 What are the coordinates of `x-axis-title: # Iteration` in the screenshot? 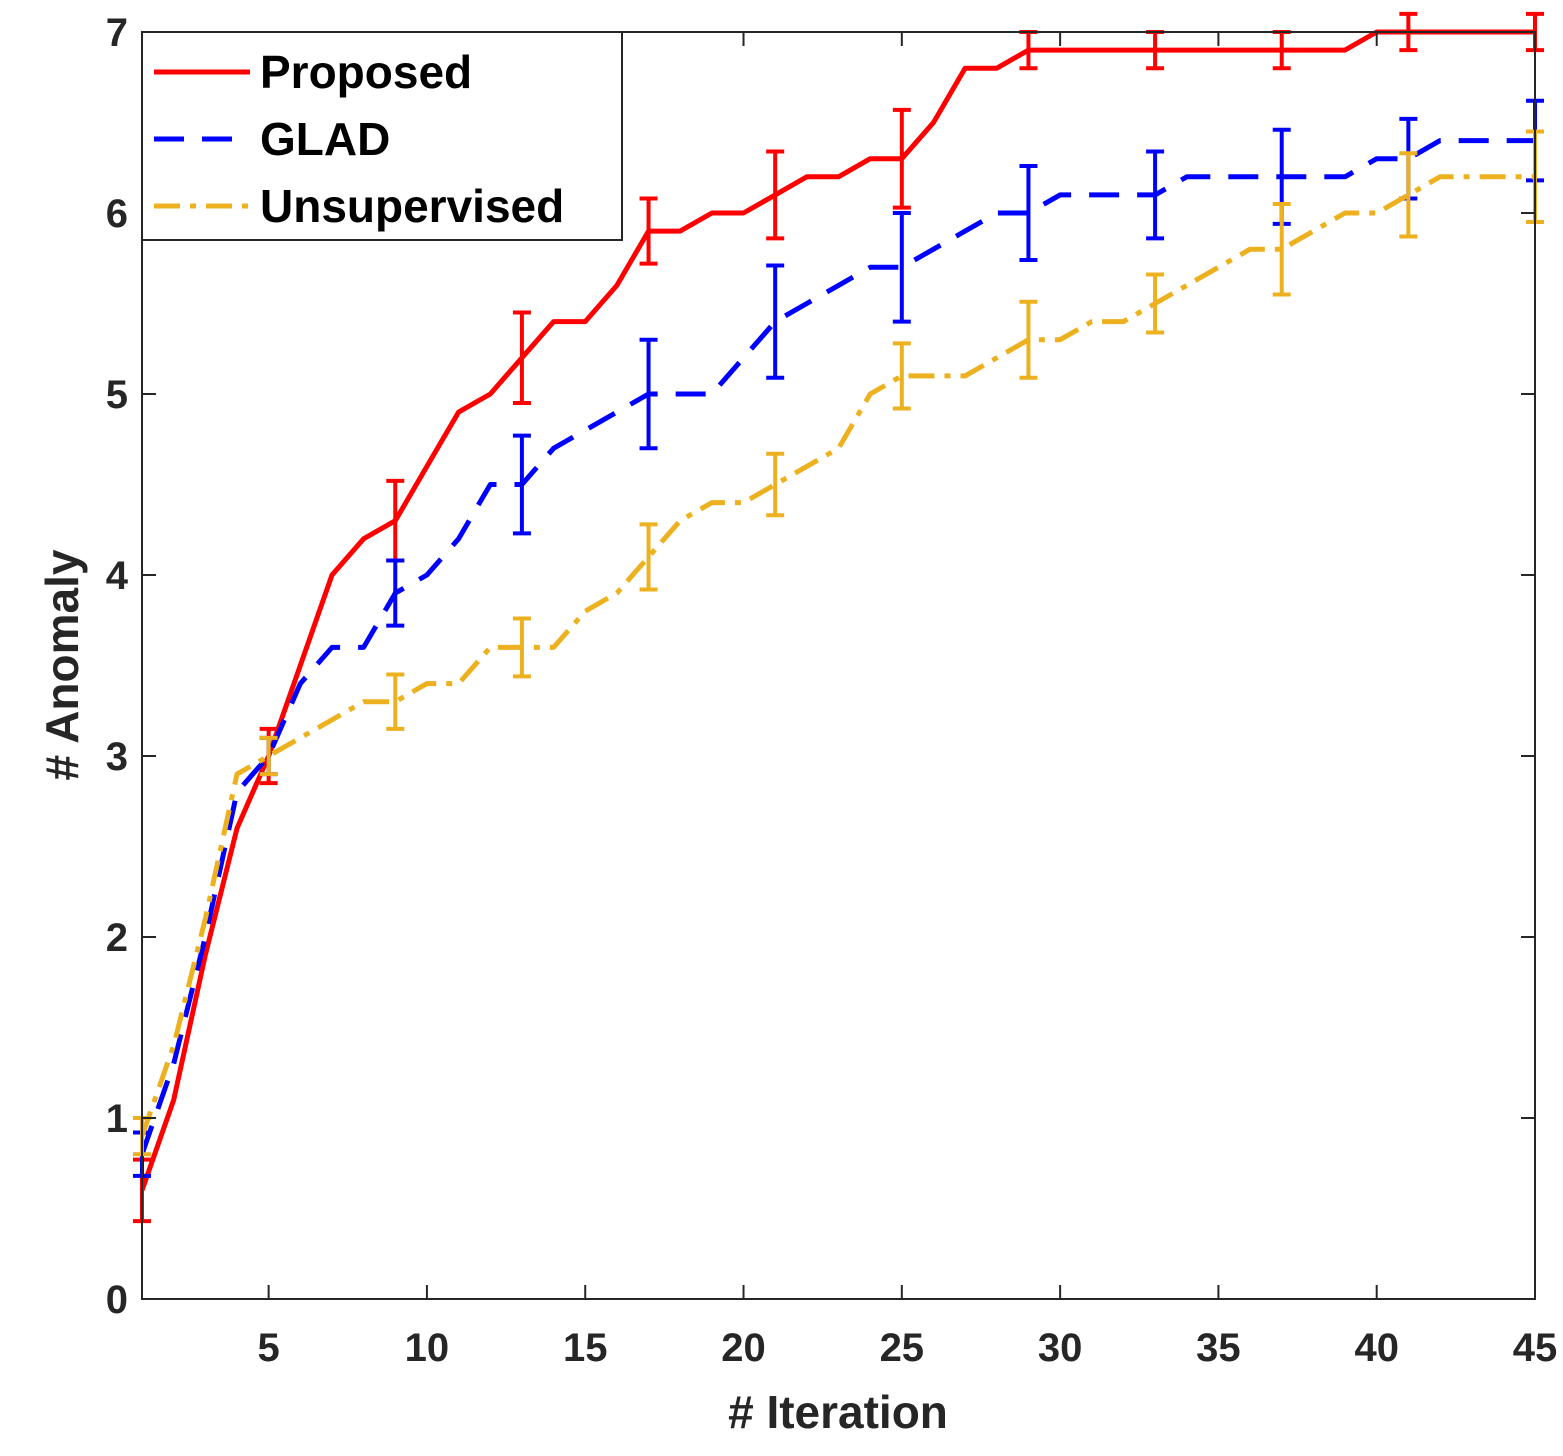 It's located at (838, 1412).